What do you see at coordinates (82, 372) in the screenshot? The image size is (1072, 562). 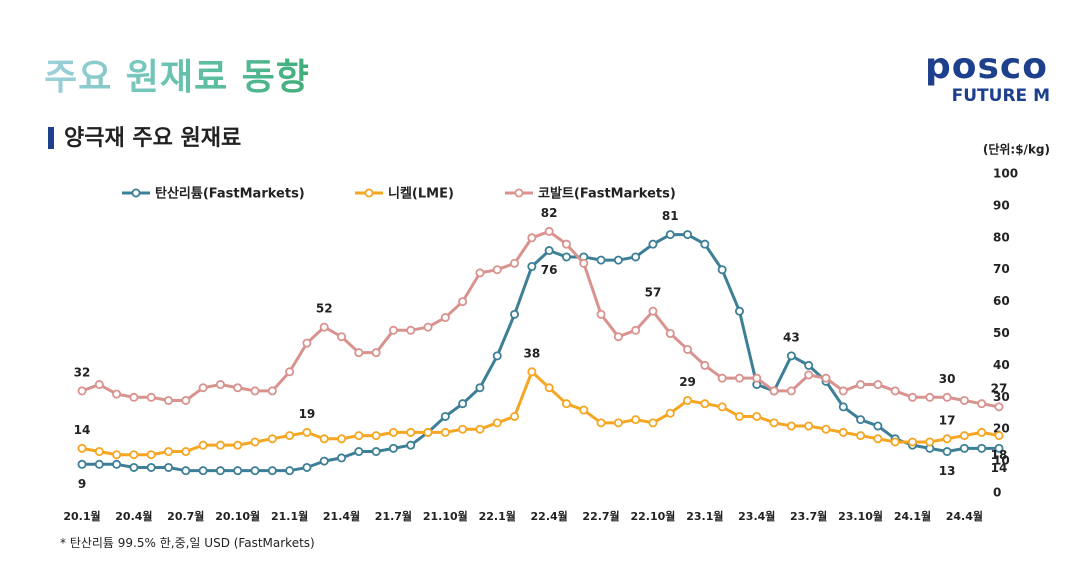 I see `data-label: 32` at bounding box center [82, 372].